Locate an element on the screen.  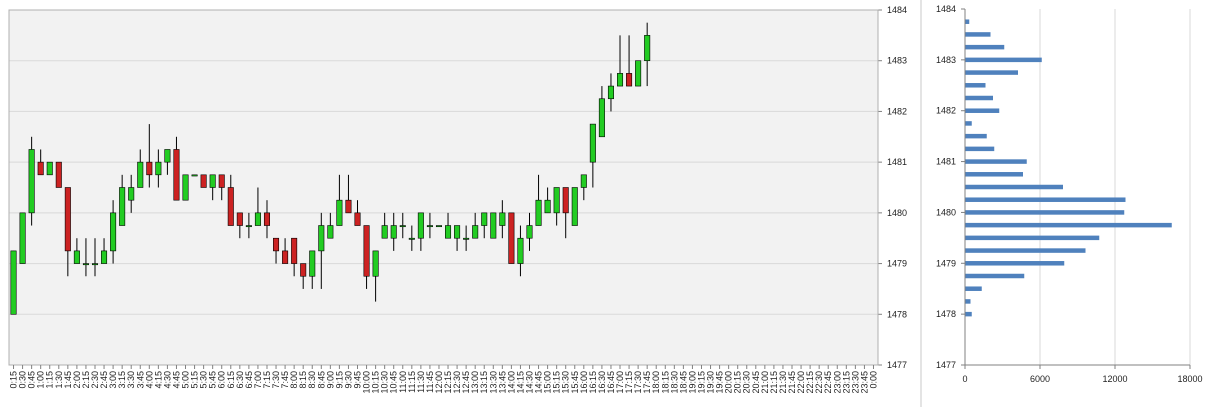
y-tick-label-5: 1482 is located at coordinates (897, 111).